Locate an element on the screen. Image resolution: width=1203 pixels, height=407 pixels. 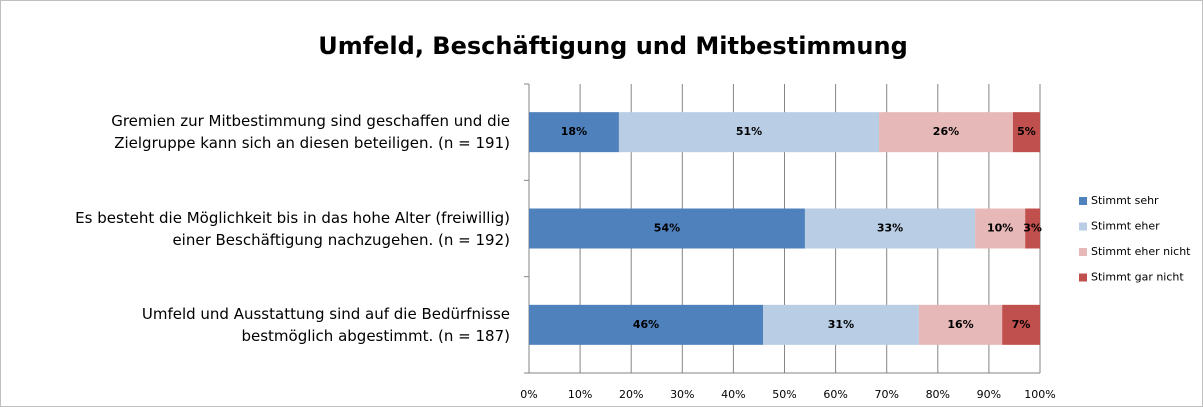
x-tick-label: 20% is located at coordinates (631, 394).